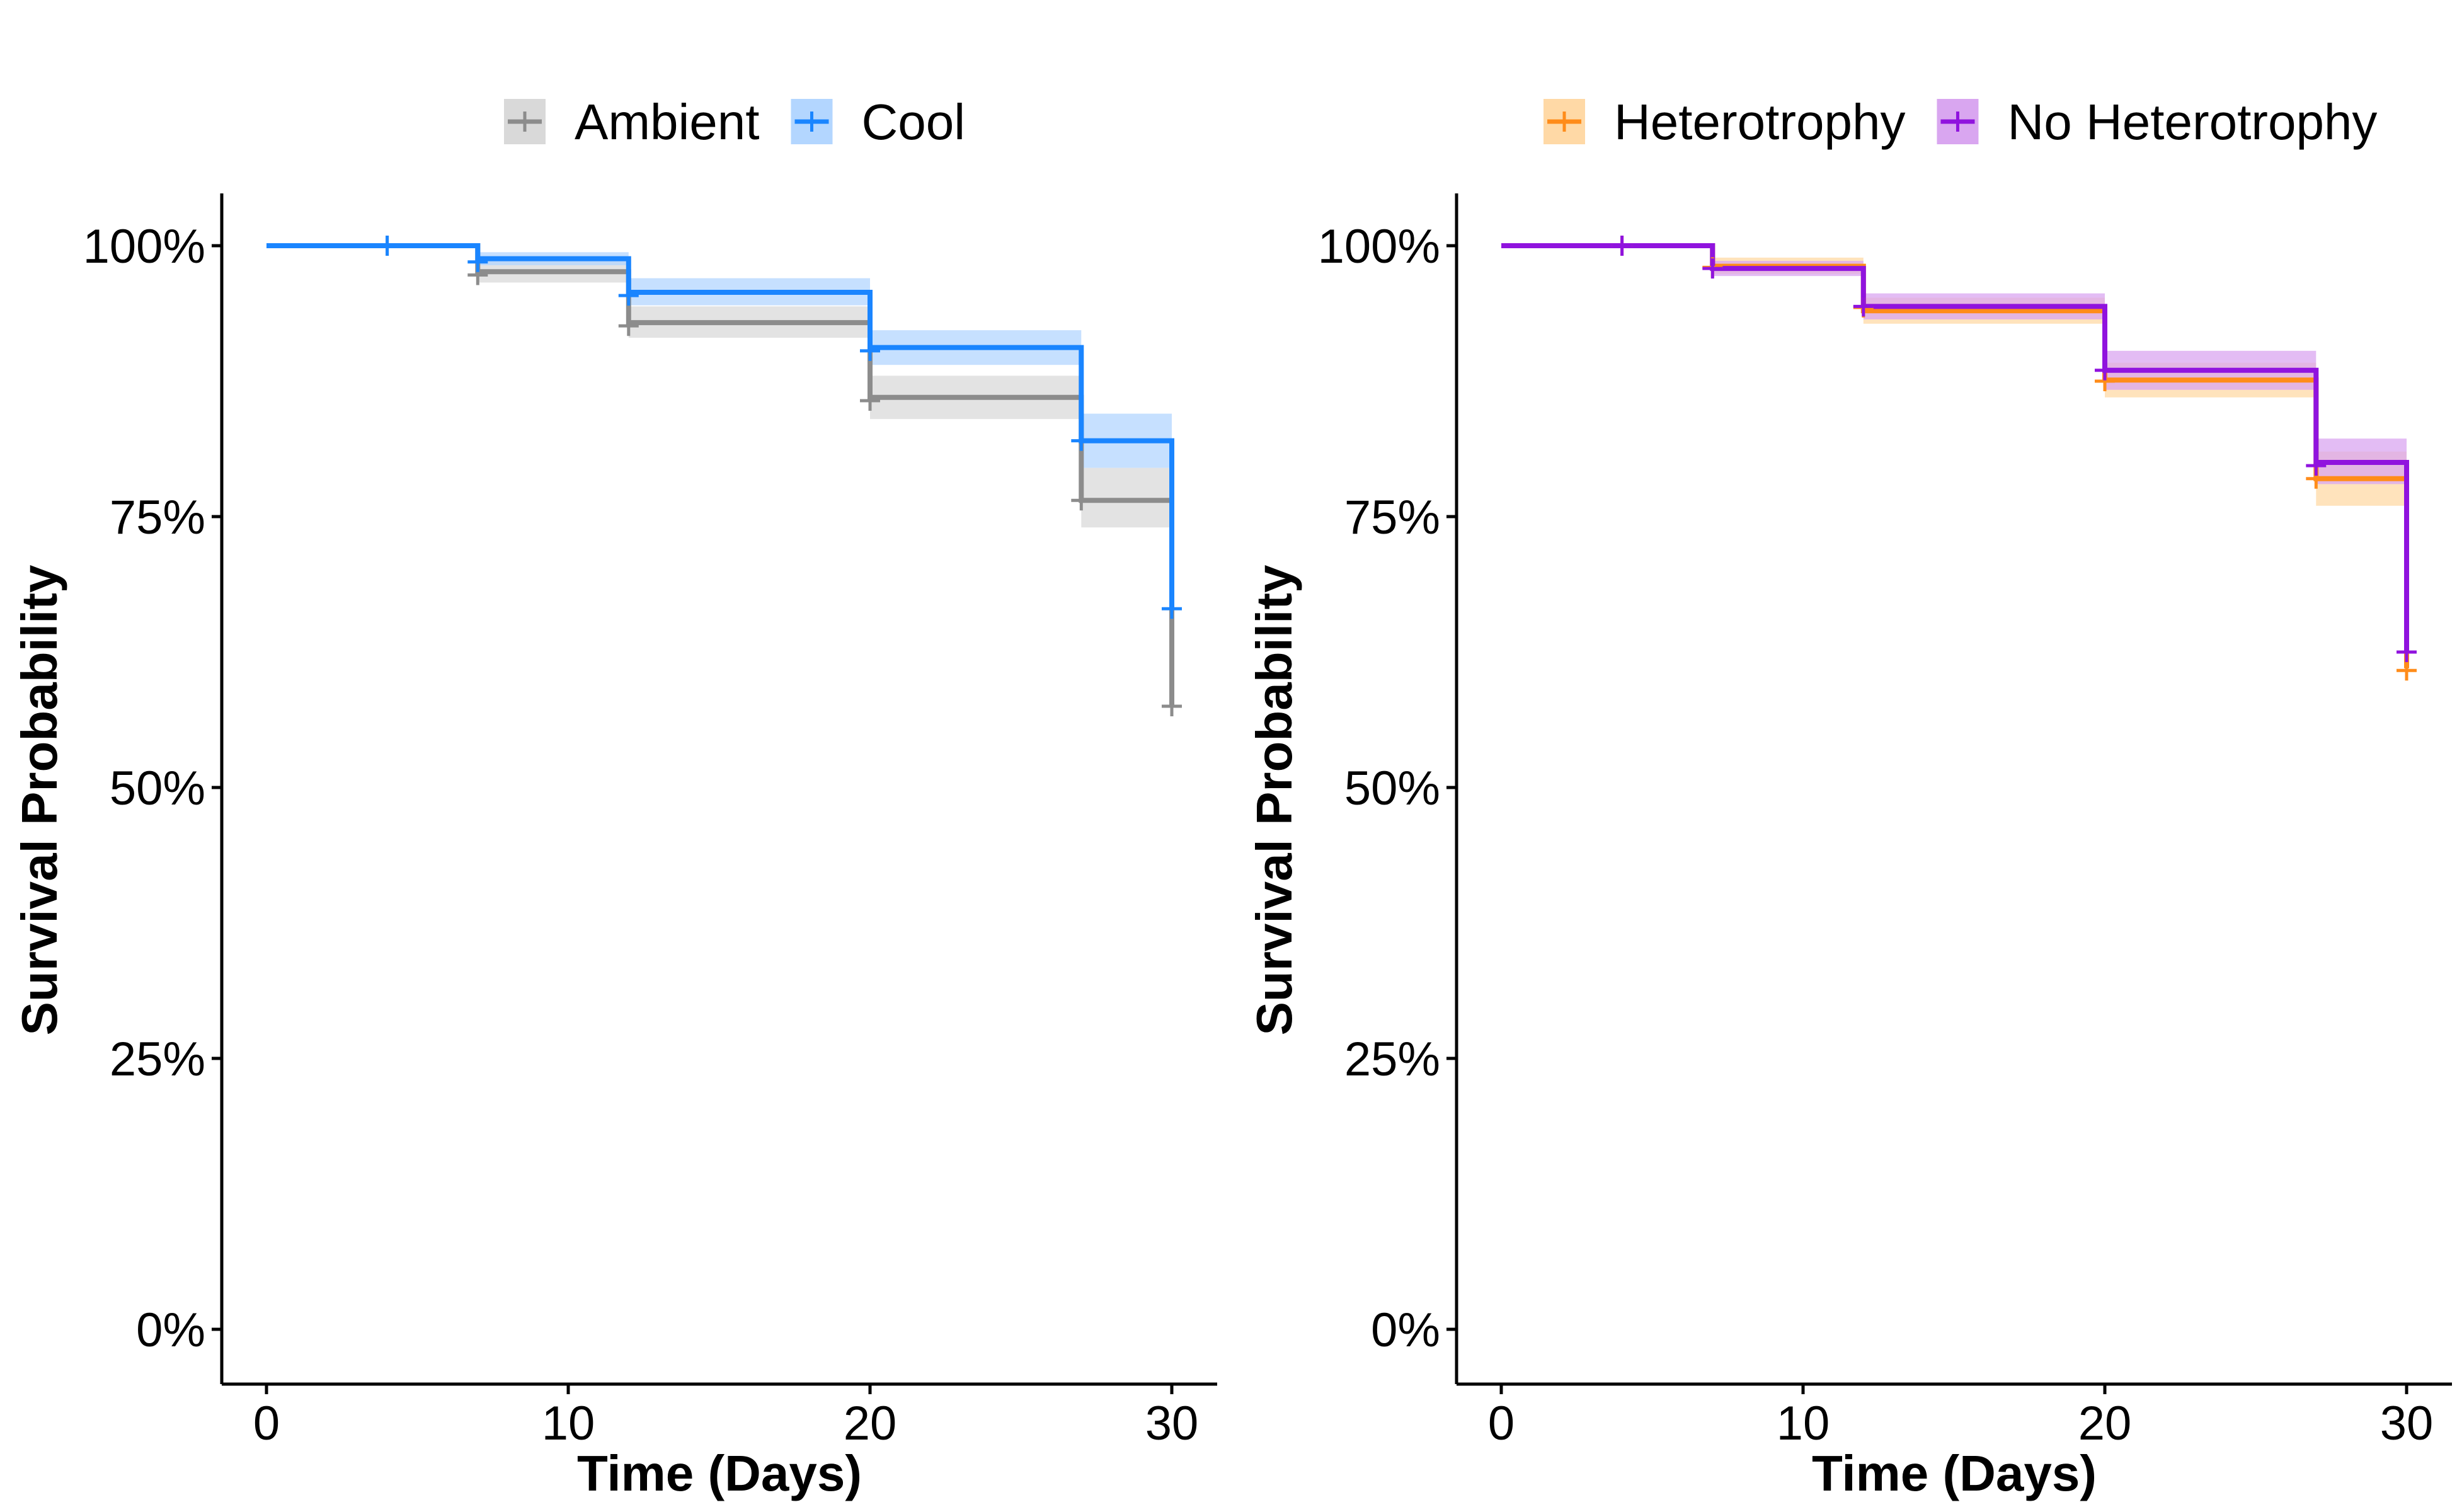  Describe the element at coordinates (913, 122) in the screenshot. I see `legend-label: Cool` at that location.